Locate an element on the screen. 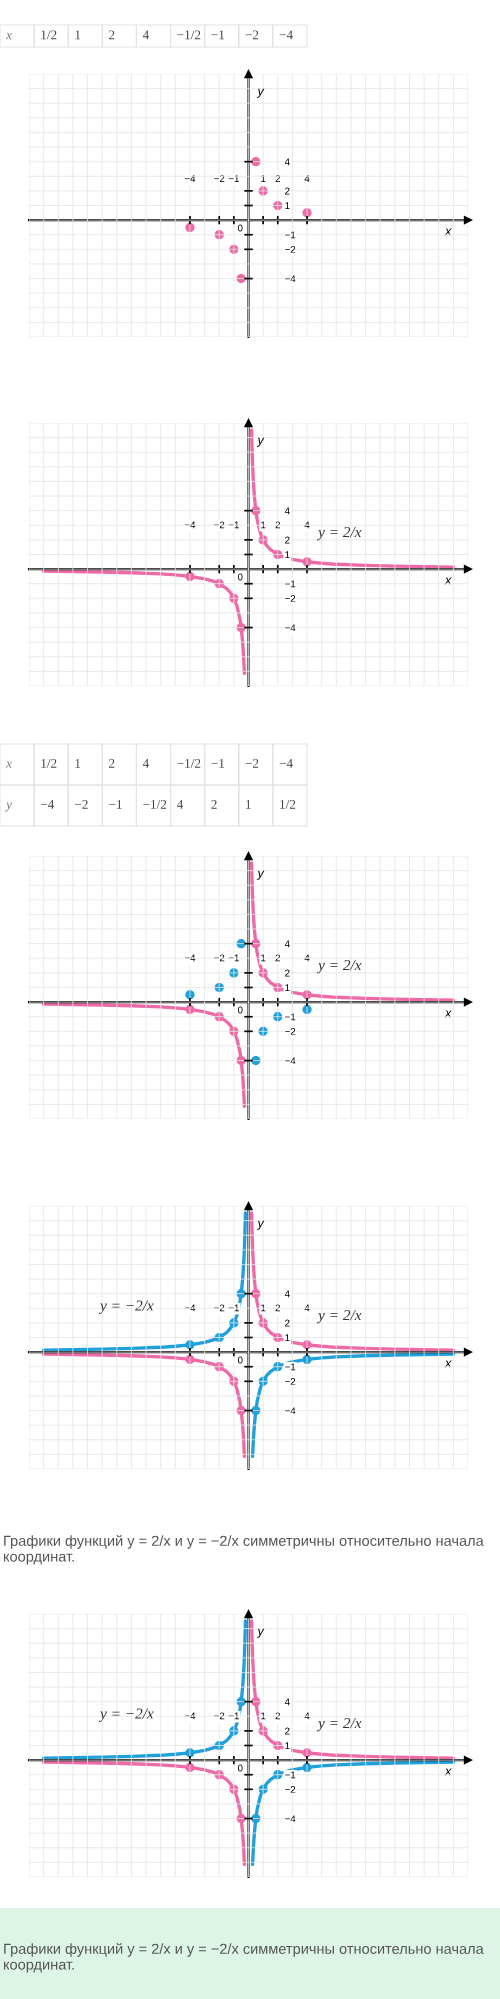 The image size is (500, 1999). text: Графики функций y = 2/x и y = −2/x симметричны относительно начала координат. is located at coordinates (243, 1550).